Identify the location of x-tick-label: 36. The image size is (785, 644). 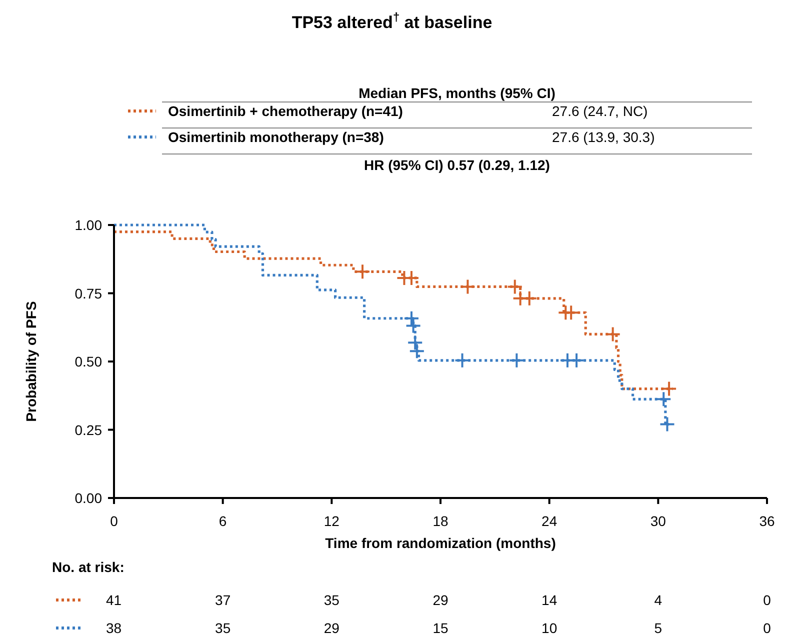
(767, 521).